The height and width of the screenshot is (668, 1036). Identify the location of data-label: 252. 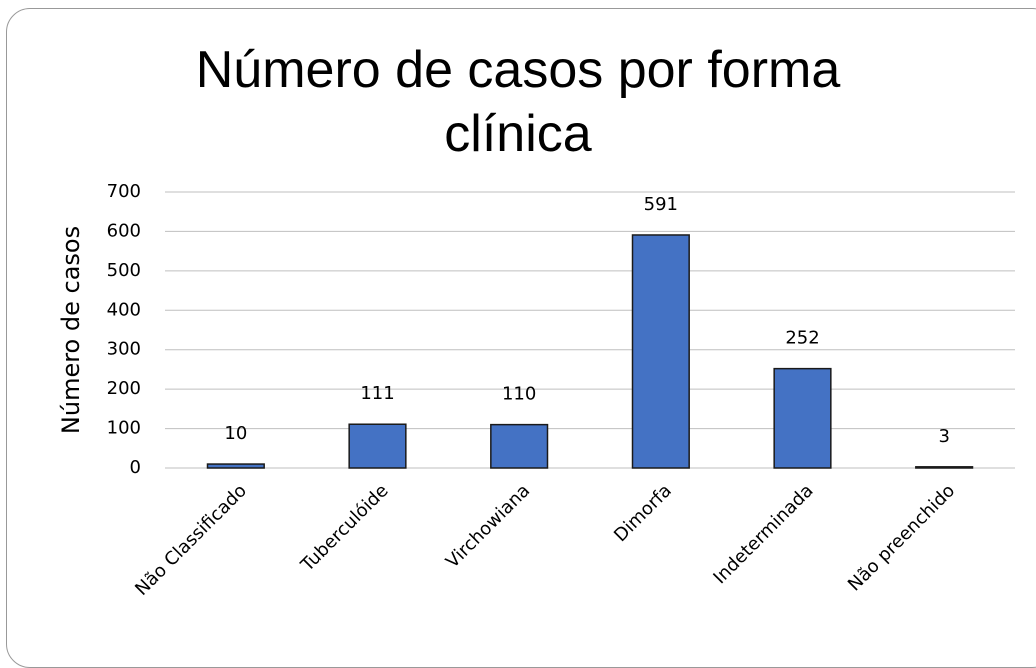
(802, 338).